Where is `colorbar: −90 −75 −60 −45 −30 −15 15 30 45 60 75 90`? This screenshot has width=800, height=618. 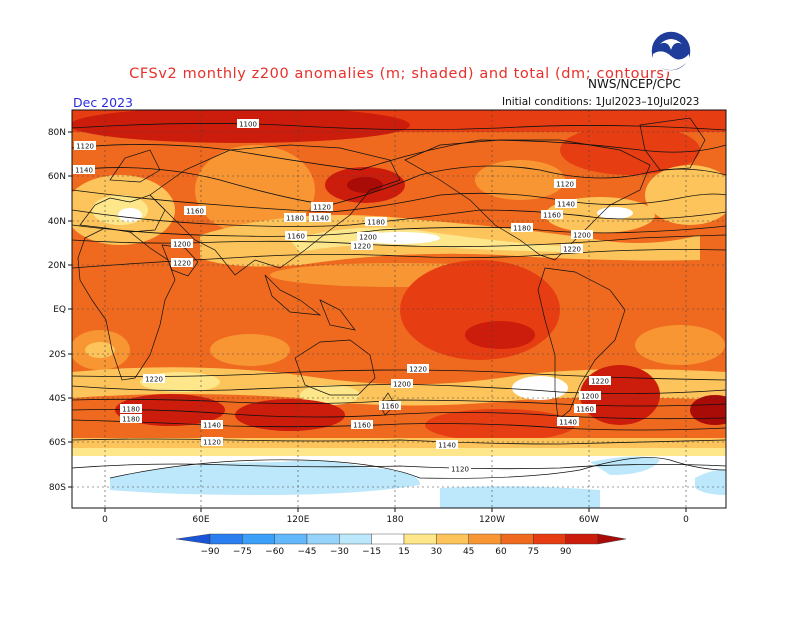 colorbar: −90 −75 −60 −45 −30 −15 15 30 45 60 75 90 is located at coordinates (401, 545).